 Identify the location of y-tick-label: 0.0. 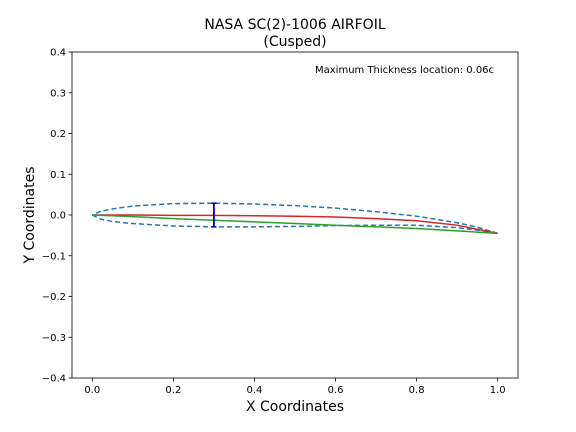
(58, 216).